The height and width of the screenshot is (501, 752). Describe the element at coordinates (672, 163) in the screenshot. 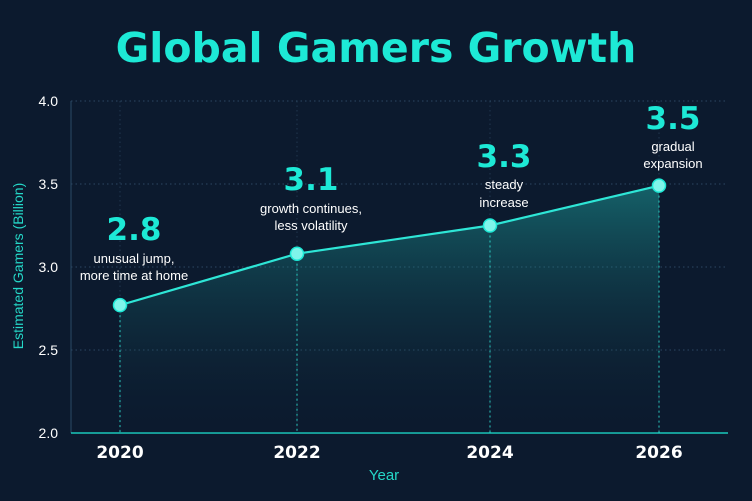

I see `annotation-text: expansion` at that location.